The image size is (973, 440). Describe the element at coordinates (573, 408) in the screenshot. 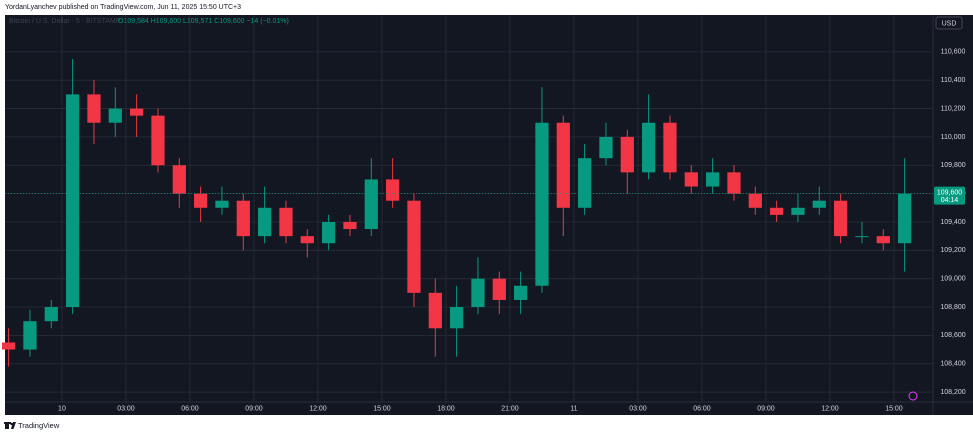

I see `x-tick-label: 11` at that location.